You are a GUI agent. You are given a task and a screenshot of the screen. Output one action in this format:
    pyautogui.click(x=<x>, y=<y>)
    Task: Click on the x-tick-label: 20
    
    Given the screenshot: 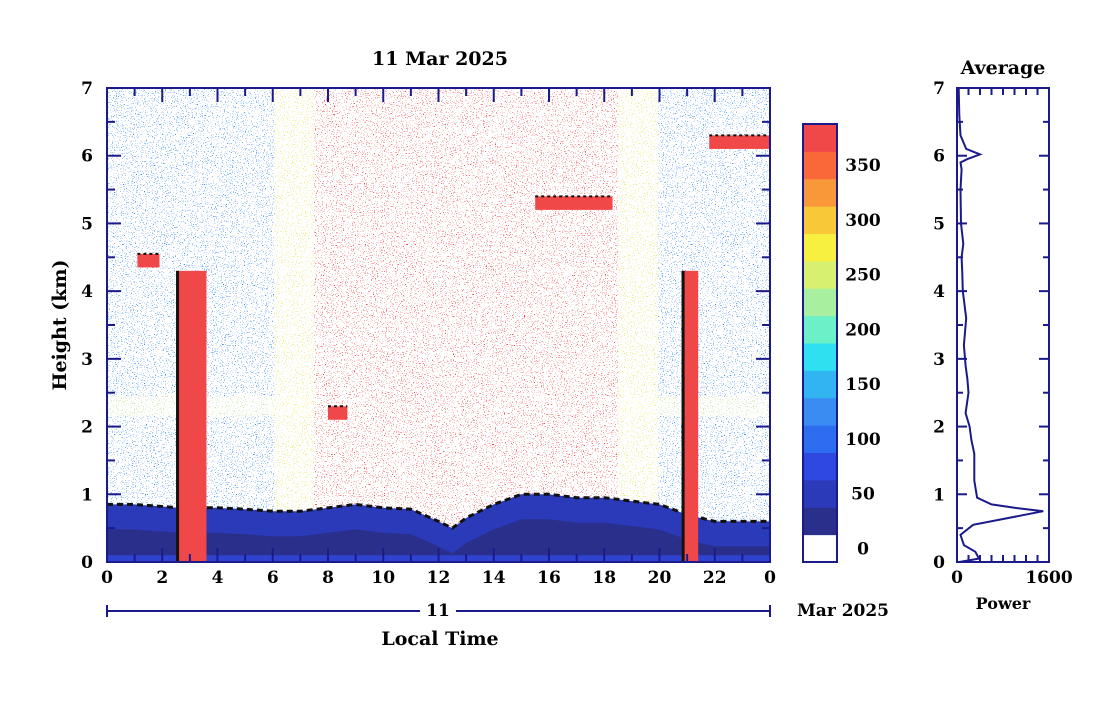 What is the action you would take?
    pyautogui.click(x=660, y=578)
    